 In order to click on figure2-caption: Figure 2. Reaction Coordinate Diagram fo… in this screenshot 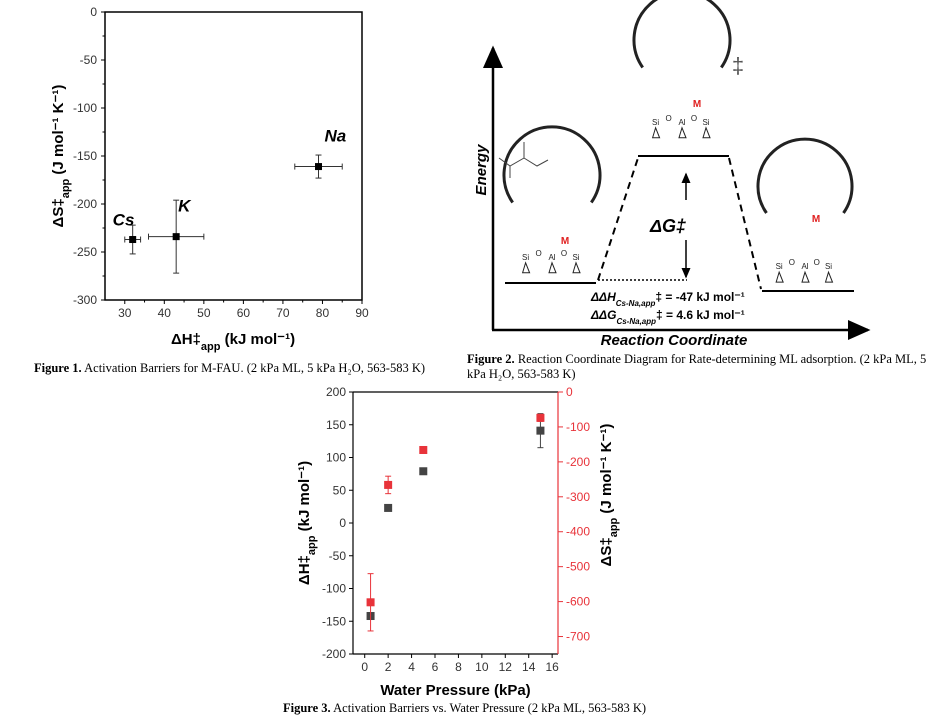, I will do `click(697, 366)`.